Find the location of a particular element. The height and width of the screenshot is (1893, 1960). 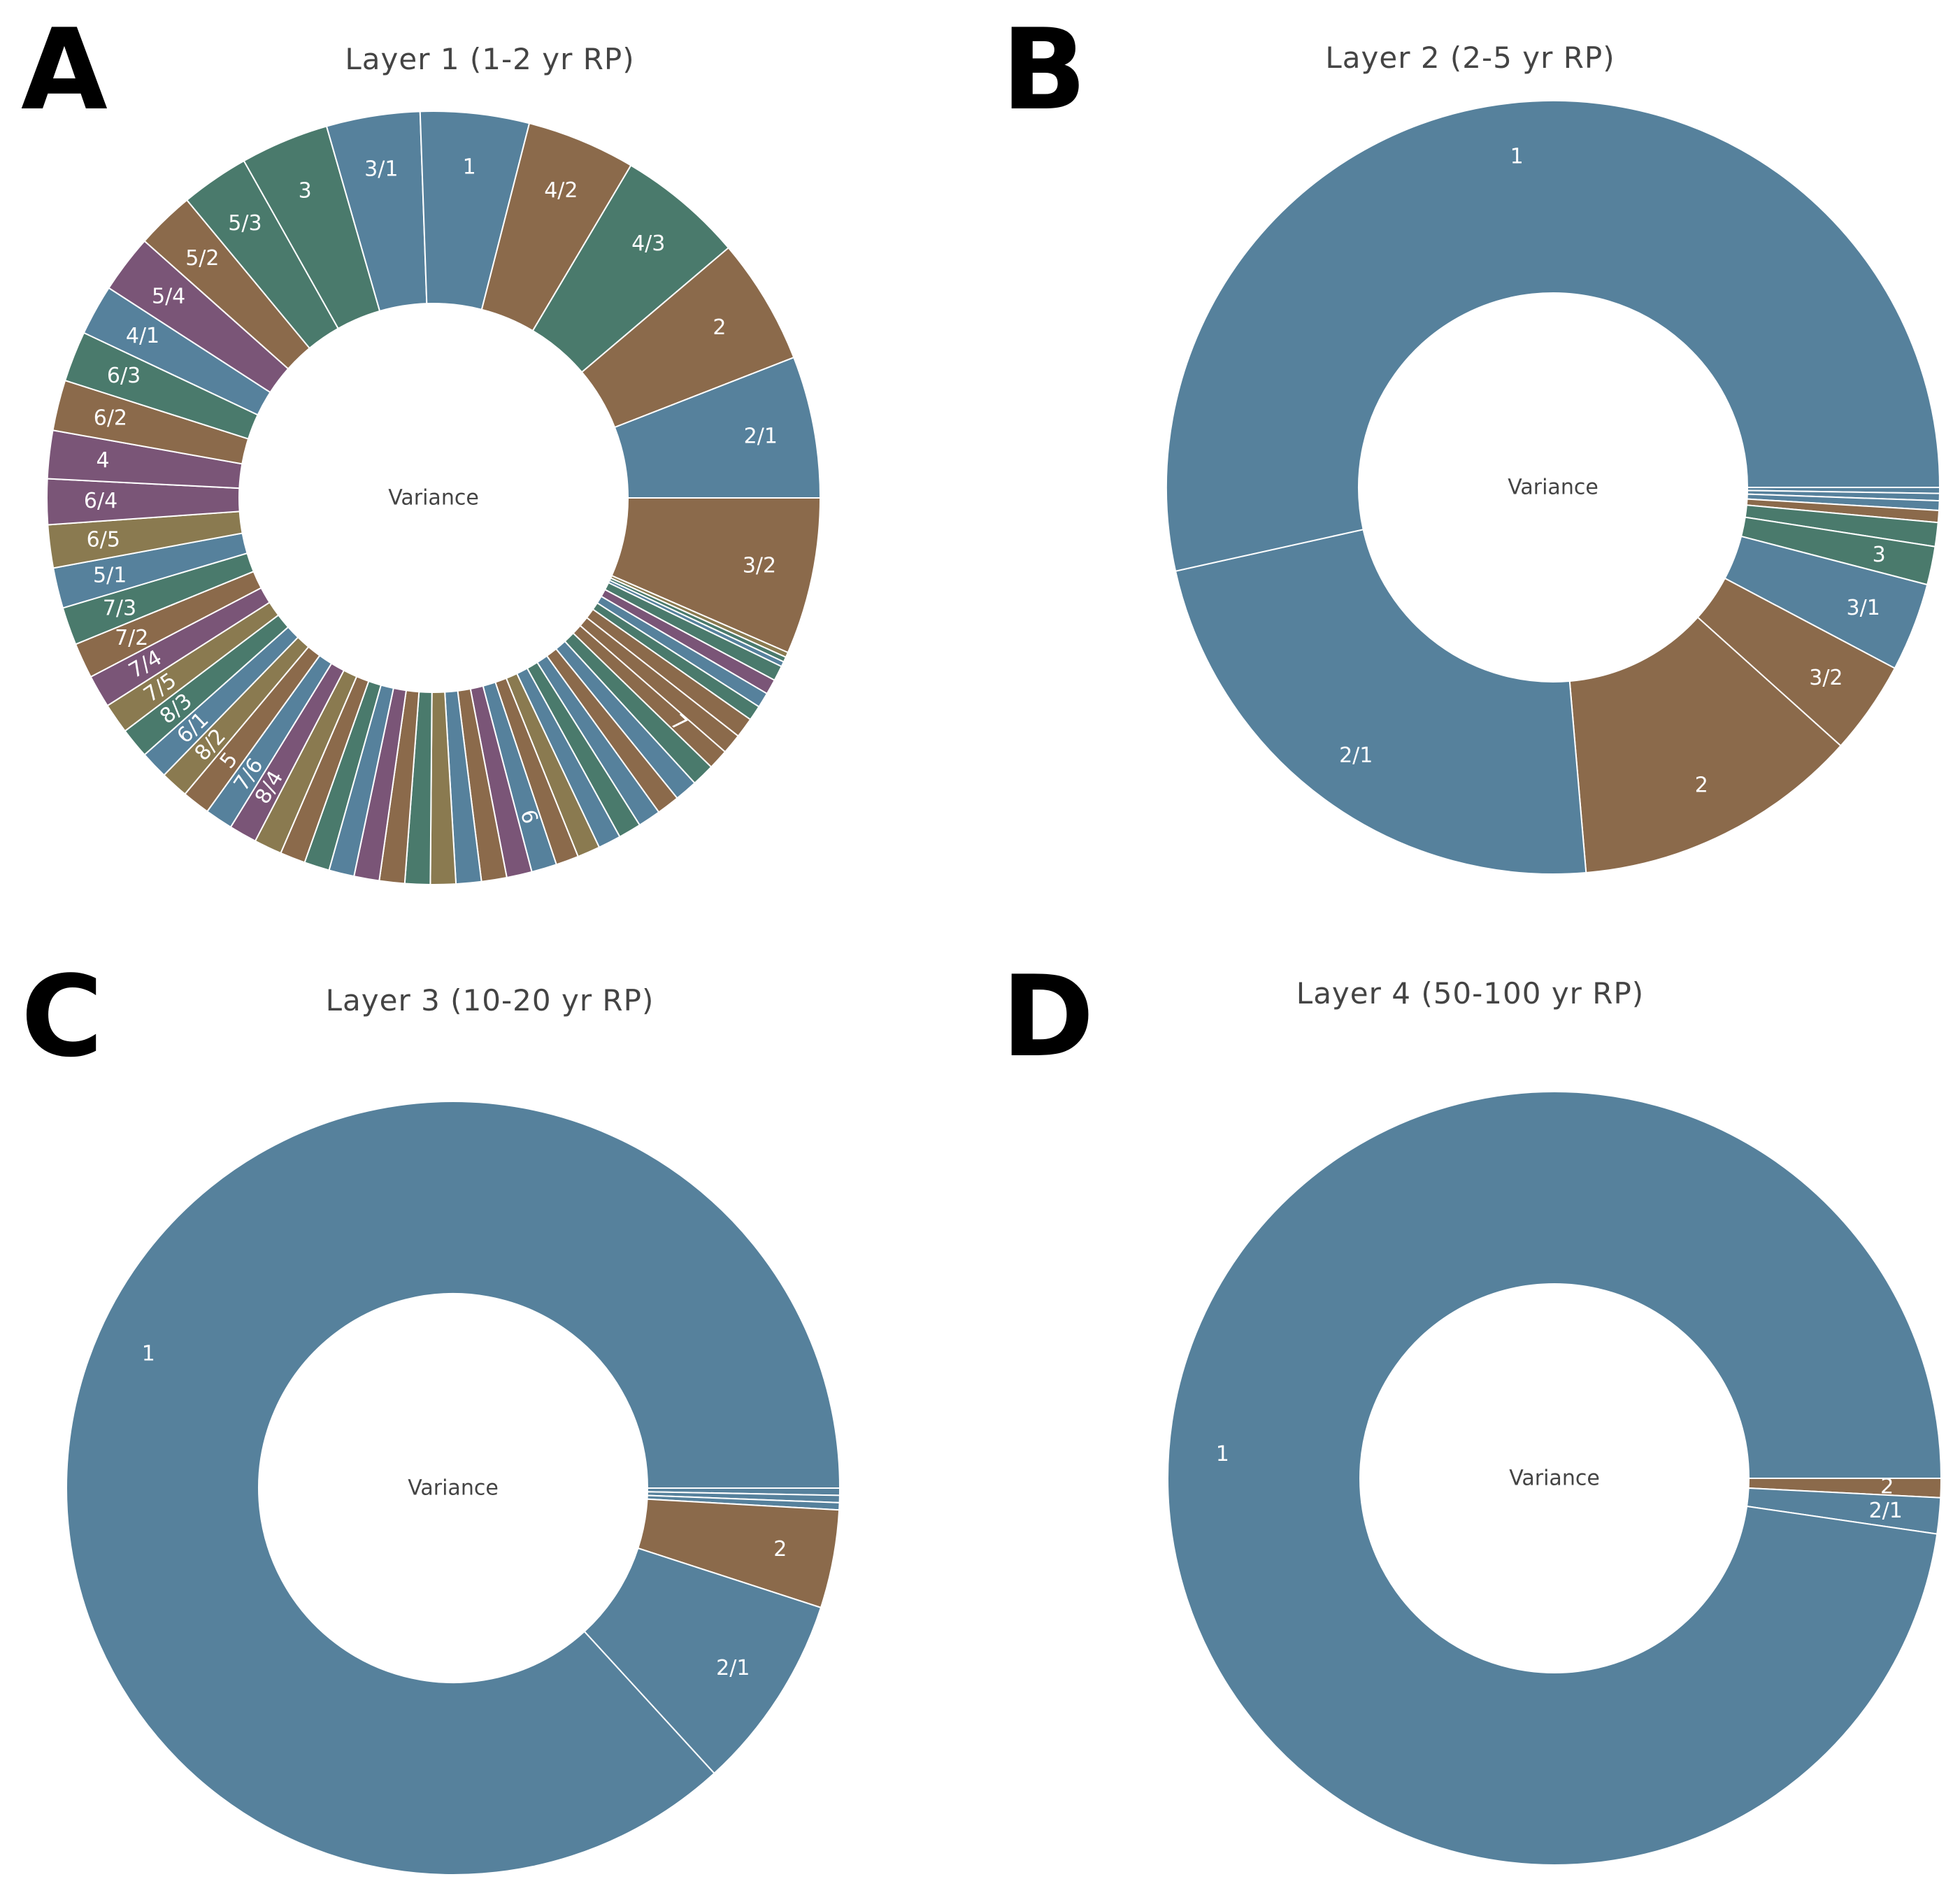

slice-label: 4/3 is located at coordinates (648, 243).